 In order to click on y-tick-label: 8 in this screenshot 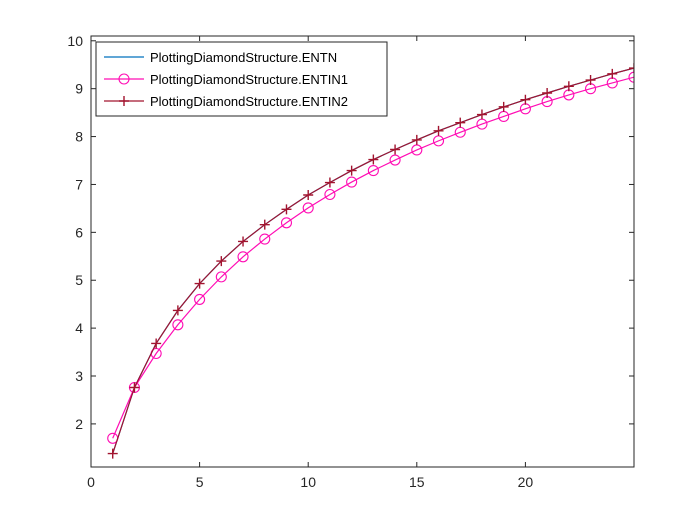, I will do `click(79, 137)`.